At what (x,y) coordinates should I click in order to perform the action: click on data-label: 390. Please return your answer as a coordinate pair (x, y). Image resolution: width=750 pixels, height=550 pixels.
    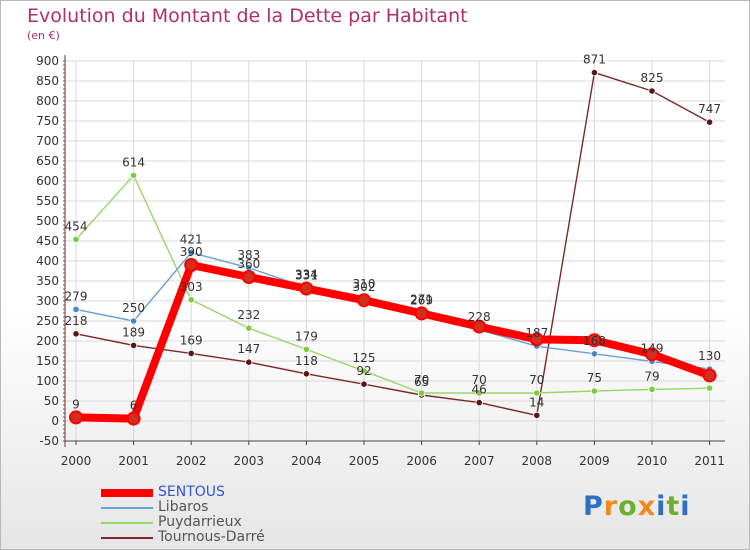
    Looking at the image, I should click on (191, 252).